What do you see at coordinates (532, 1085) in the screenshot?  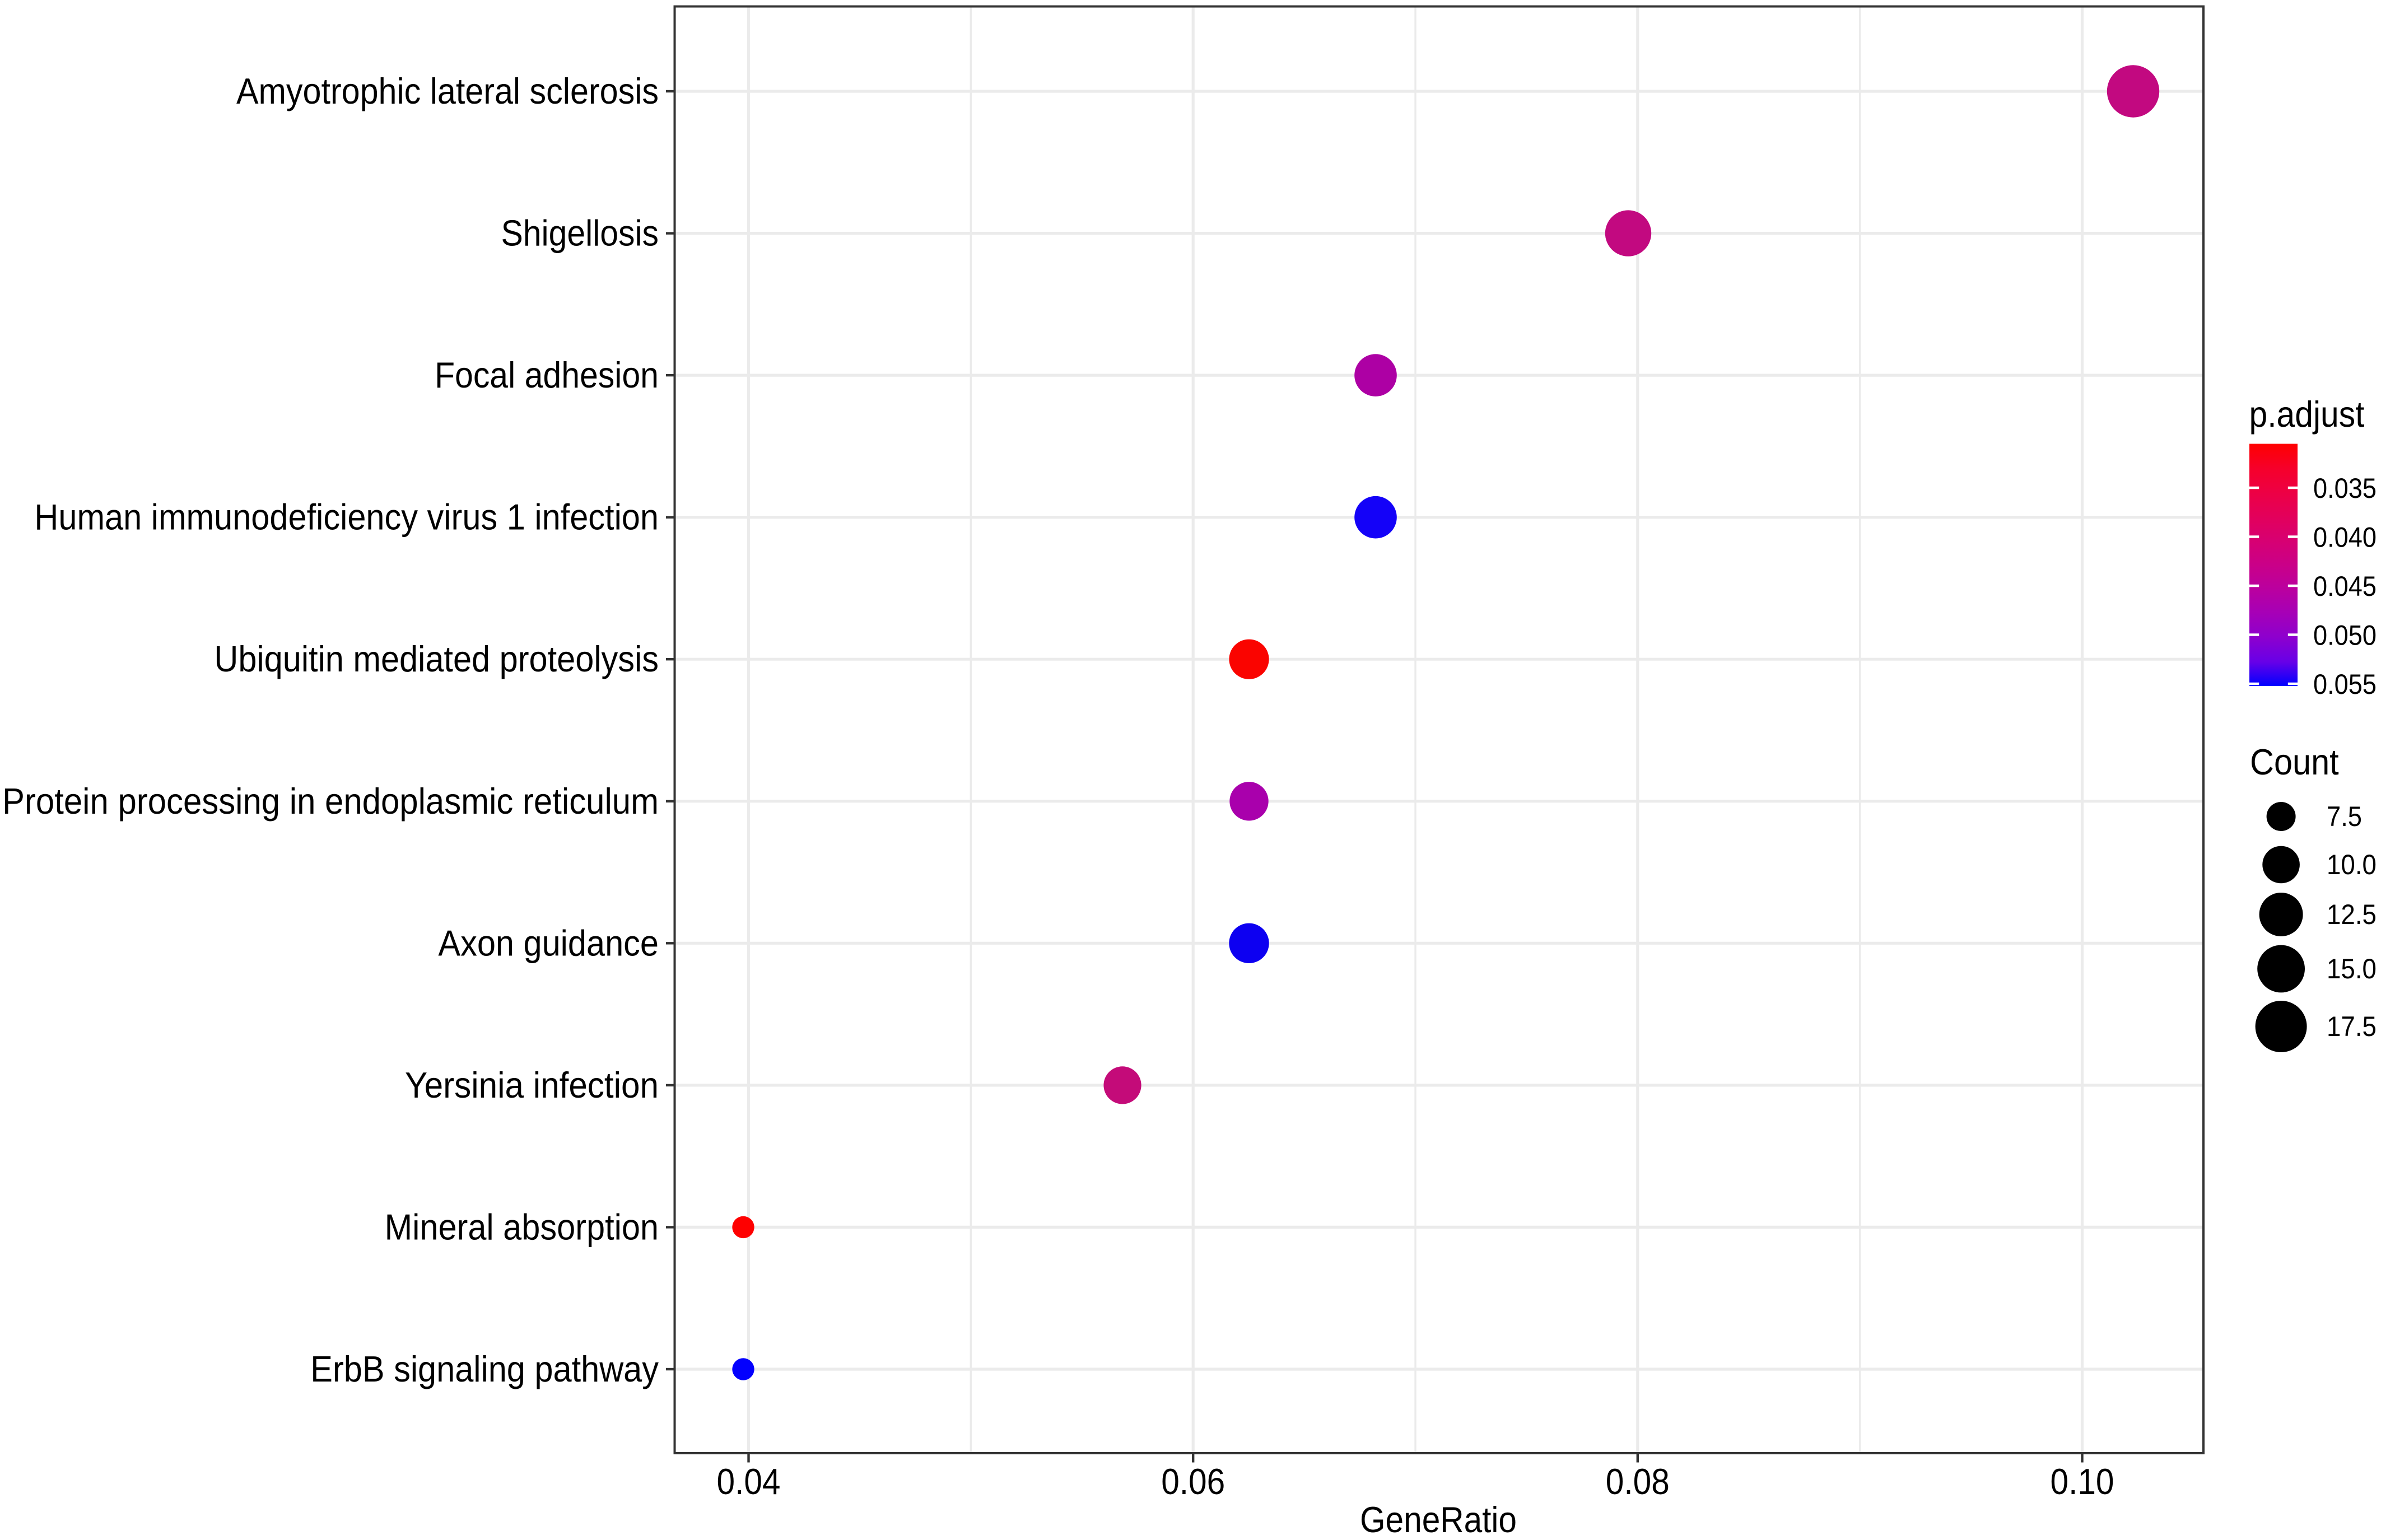 I see `svg-text: Yersinia infection` at bounding box center [532, 1085].